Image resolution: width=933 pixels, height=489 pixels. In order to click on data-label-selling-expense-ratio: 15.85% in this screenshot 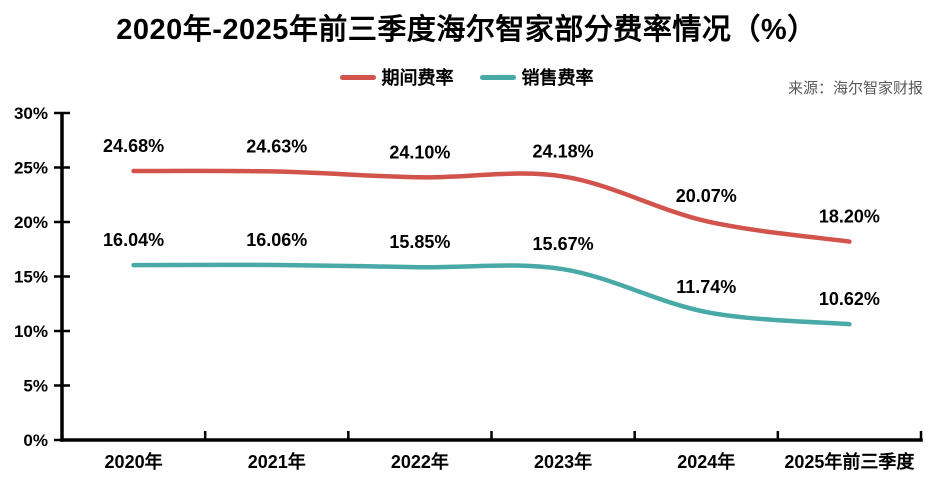, I will do `click(419, 242)`.